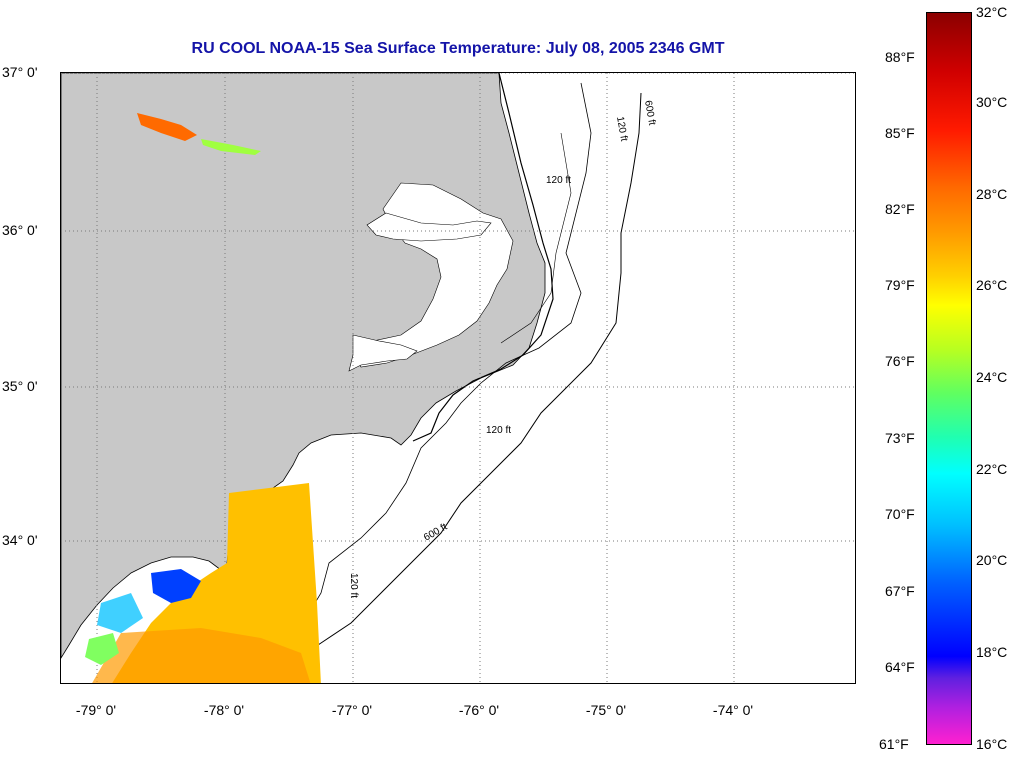 The image size is (1024, 761). I want to click on lat-label-36: 36° 0', so click(20, 230).